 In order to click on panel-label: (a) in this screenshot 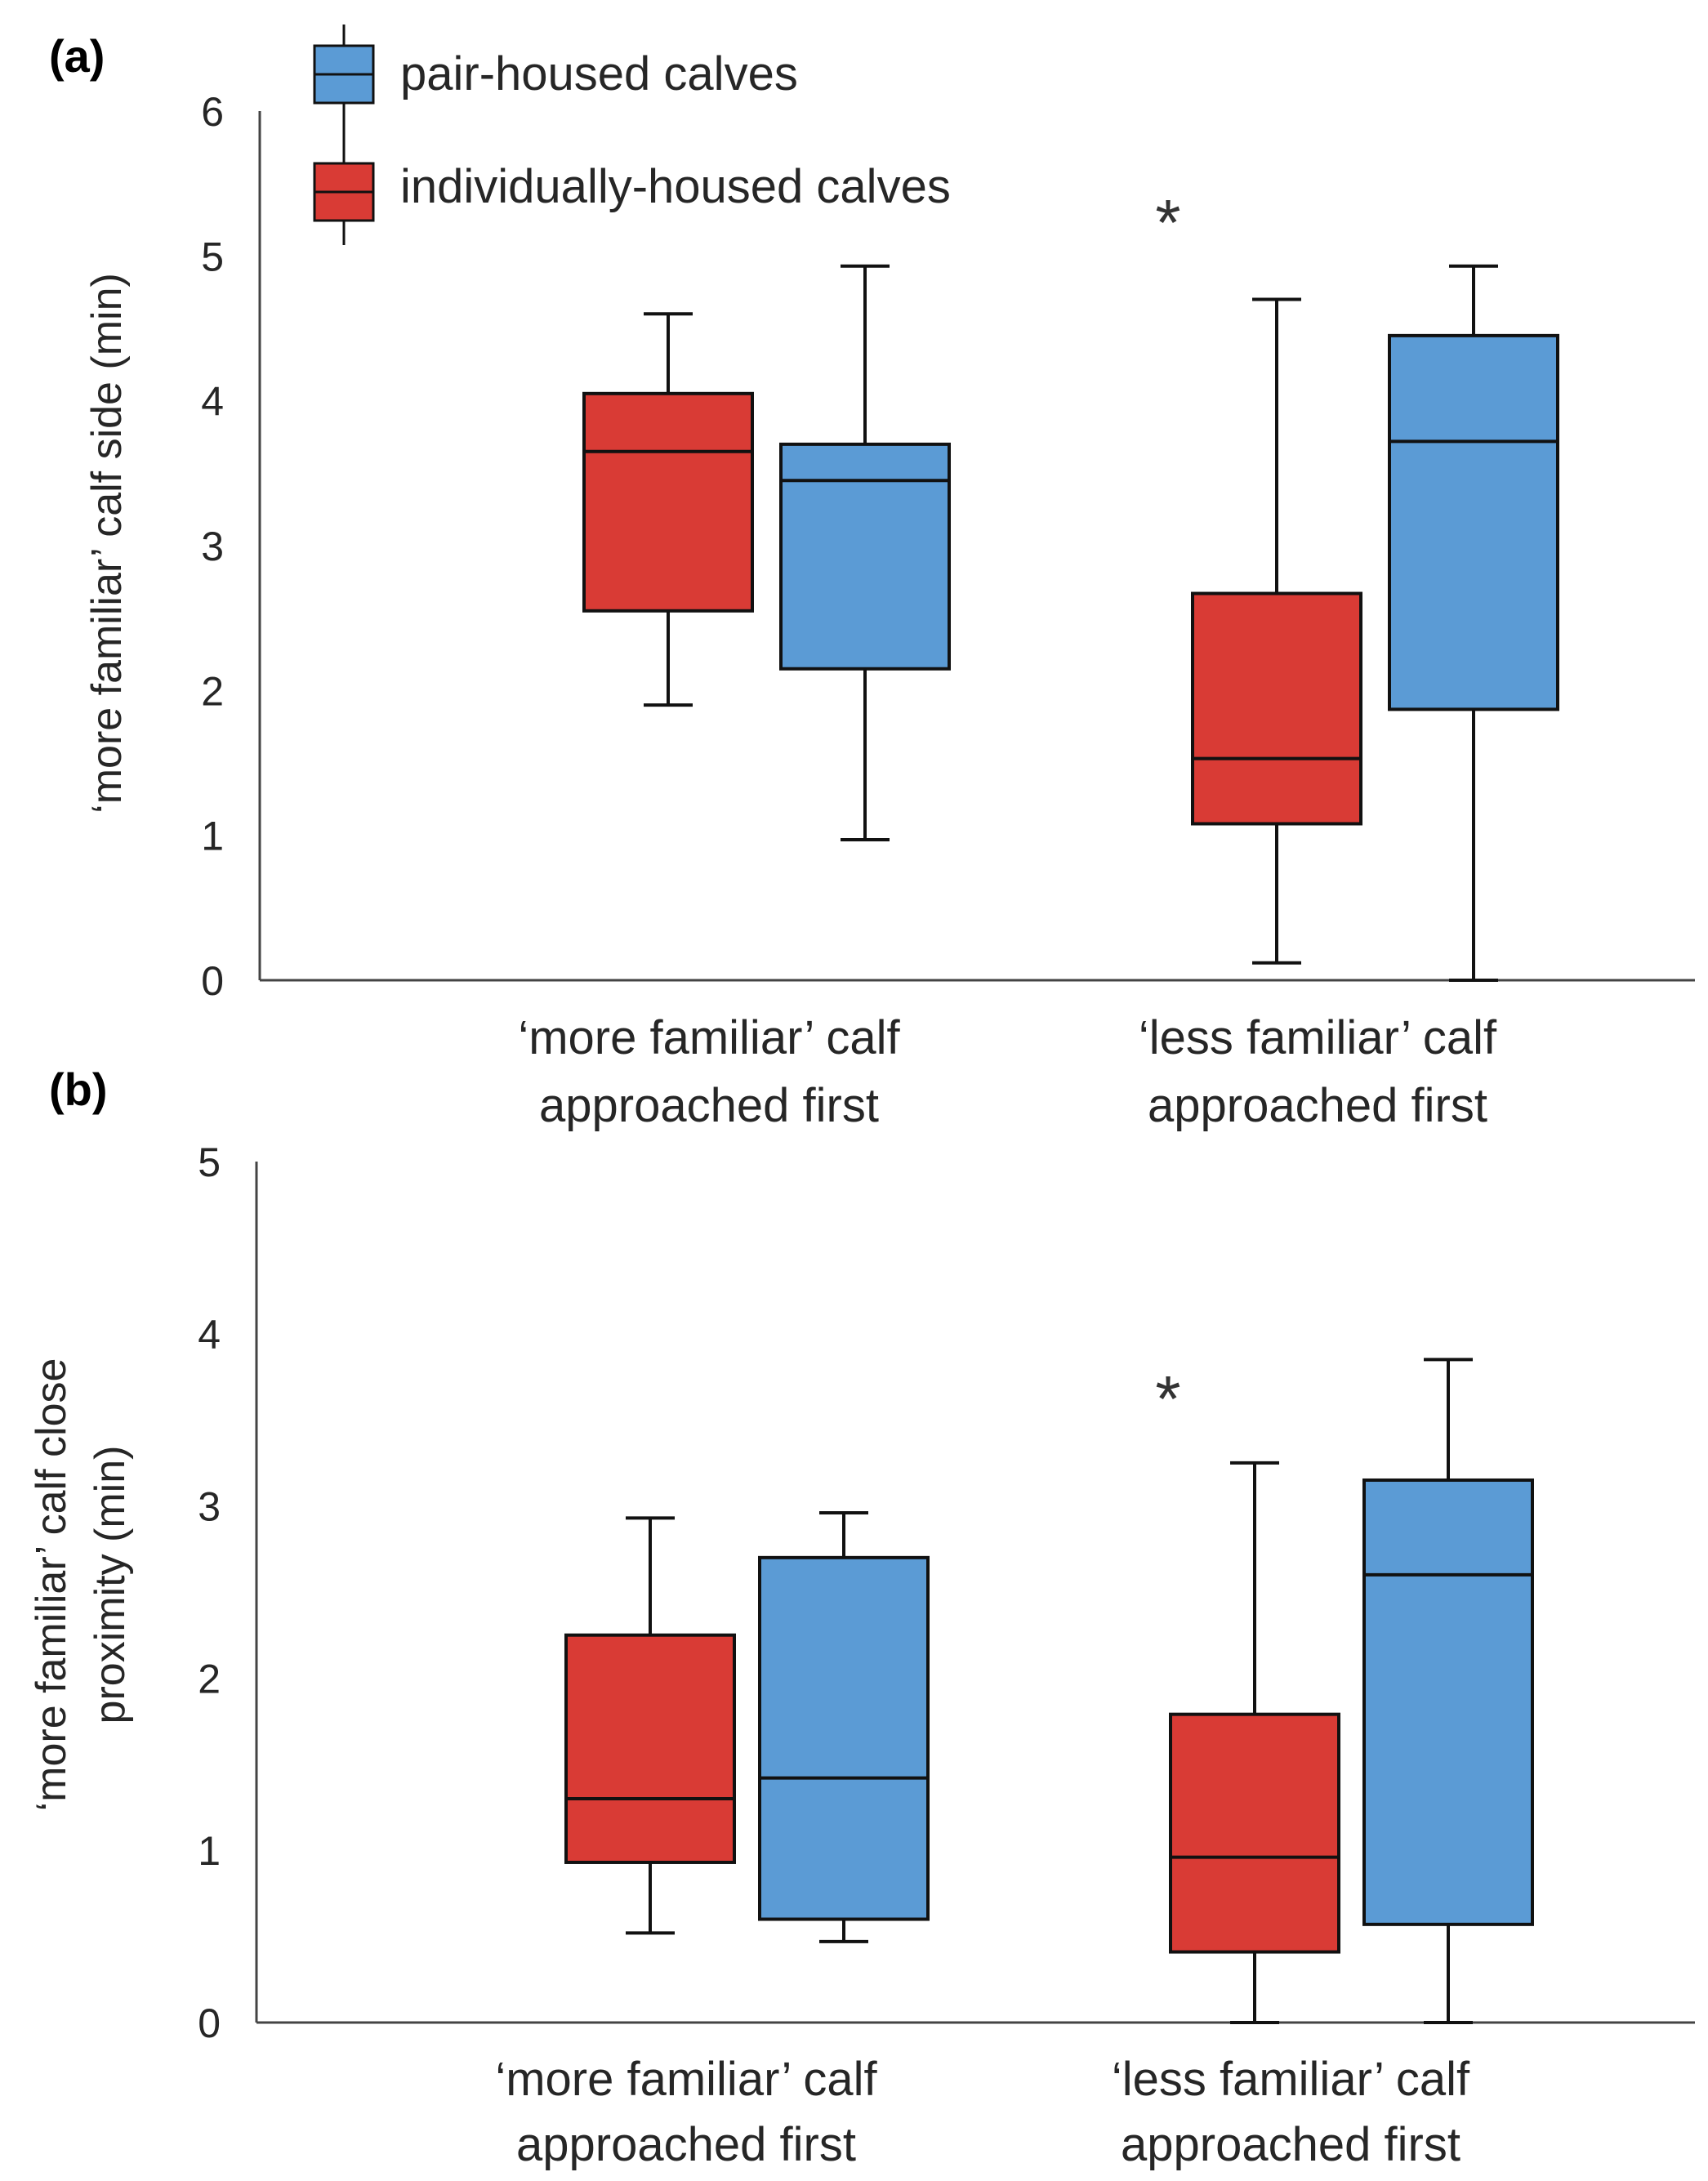, I will do `click(77, 56)`.